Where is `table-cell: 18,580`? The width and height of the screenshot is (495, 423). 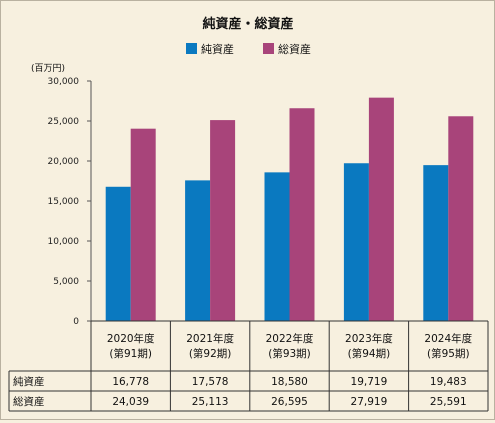
table-cell: 18,580 is located at coordinates (289, 382).